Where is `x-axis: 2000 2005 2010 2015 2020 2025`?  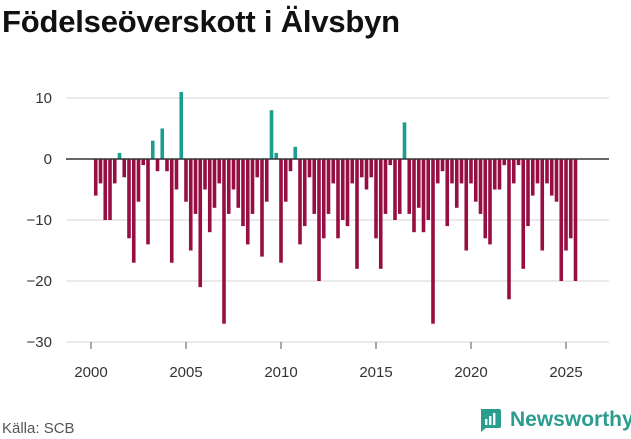
x-axis: 2000 2005 2010 2015 2020 2025 is located at coordinates (328, 361).